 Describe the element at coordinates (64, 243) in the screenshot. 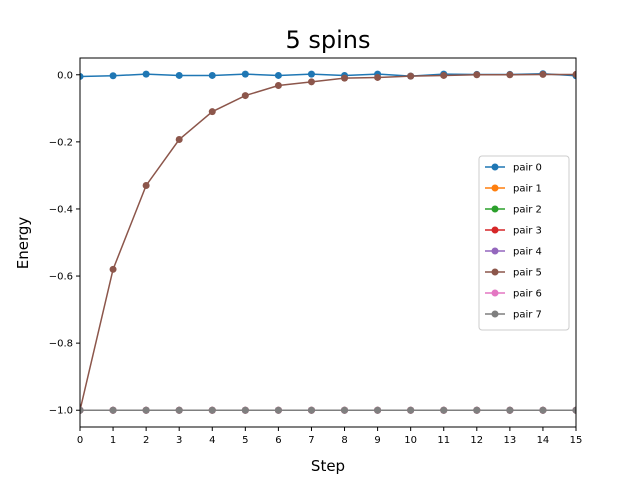

I see `y-axis-ticks: 0.0 −0.2 −0.4 −0.6 −0.8 −1.0` at that location.